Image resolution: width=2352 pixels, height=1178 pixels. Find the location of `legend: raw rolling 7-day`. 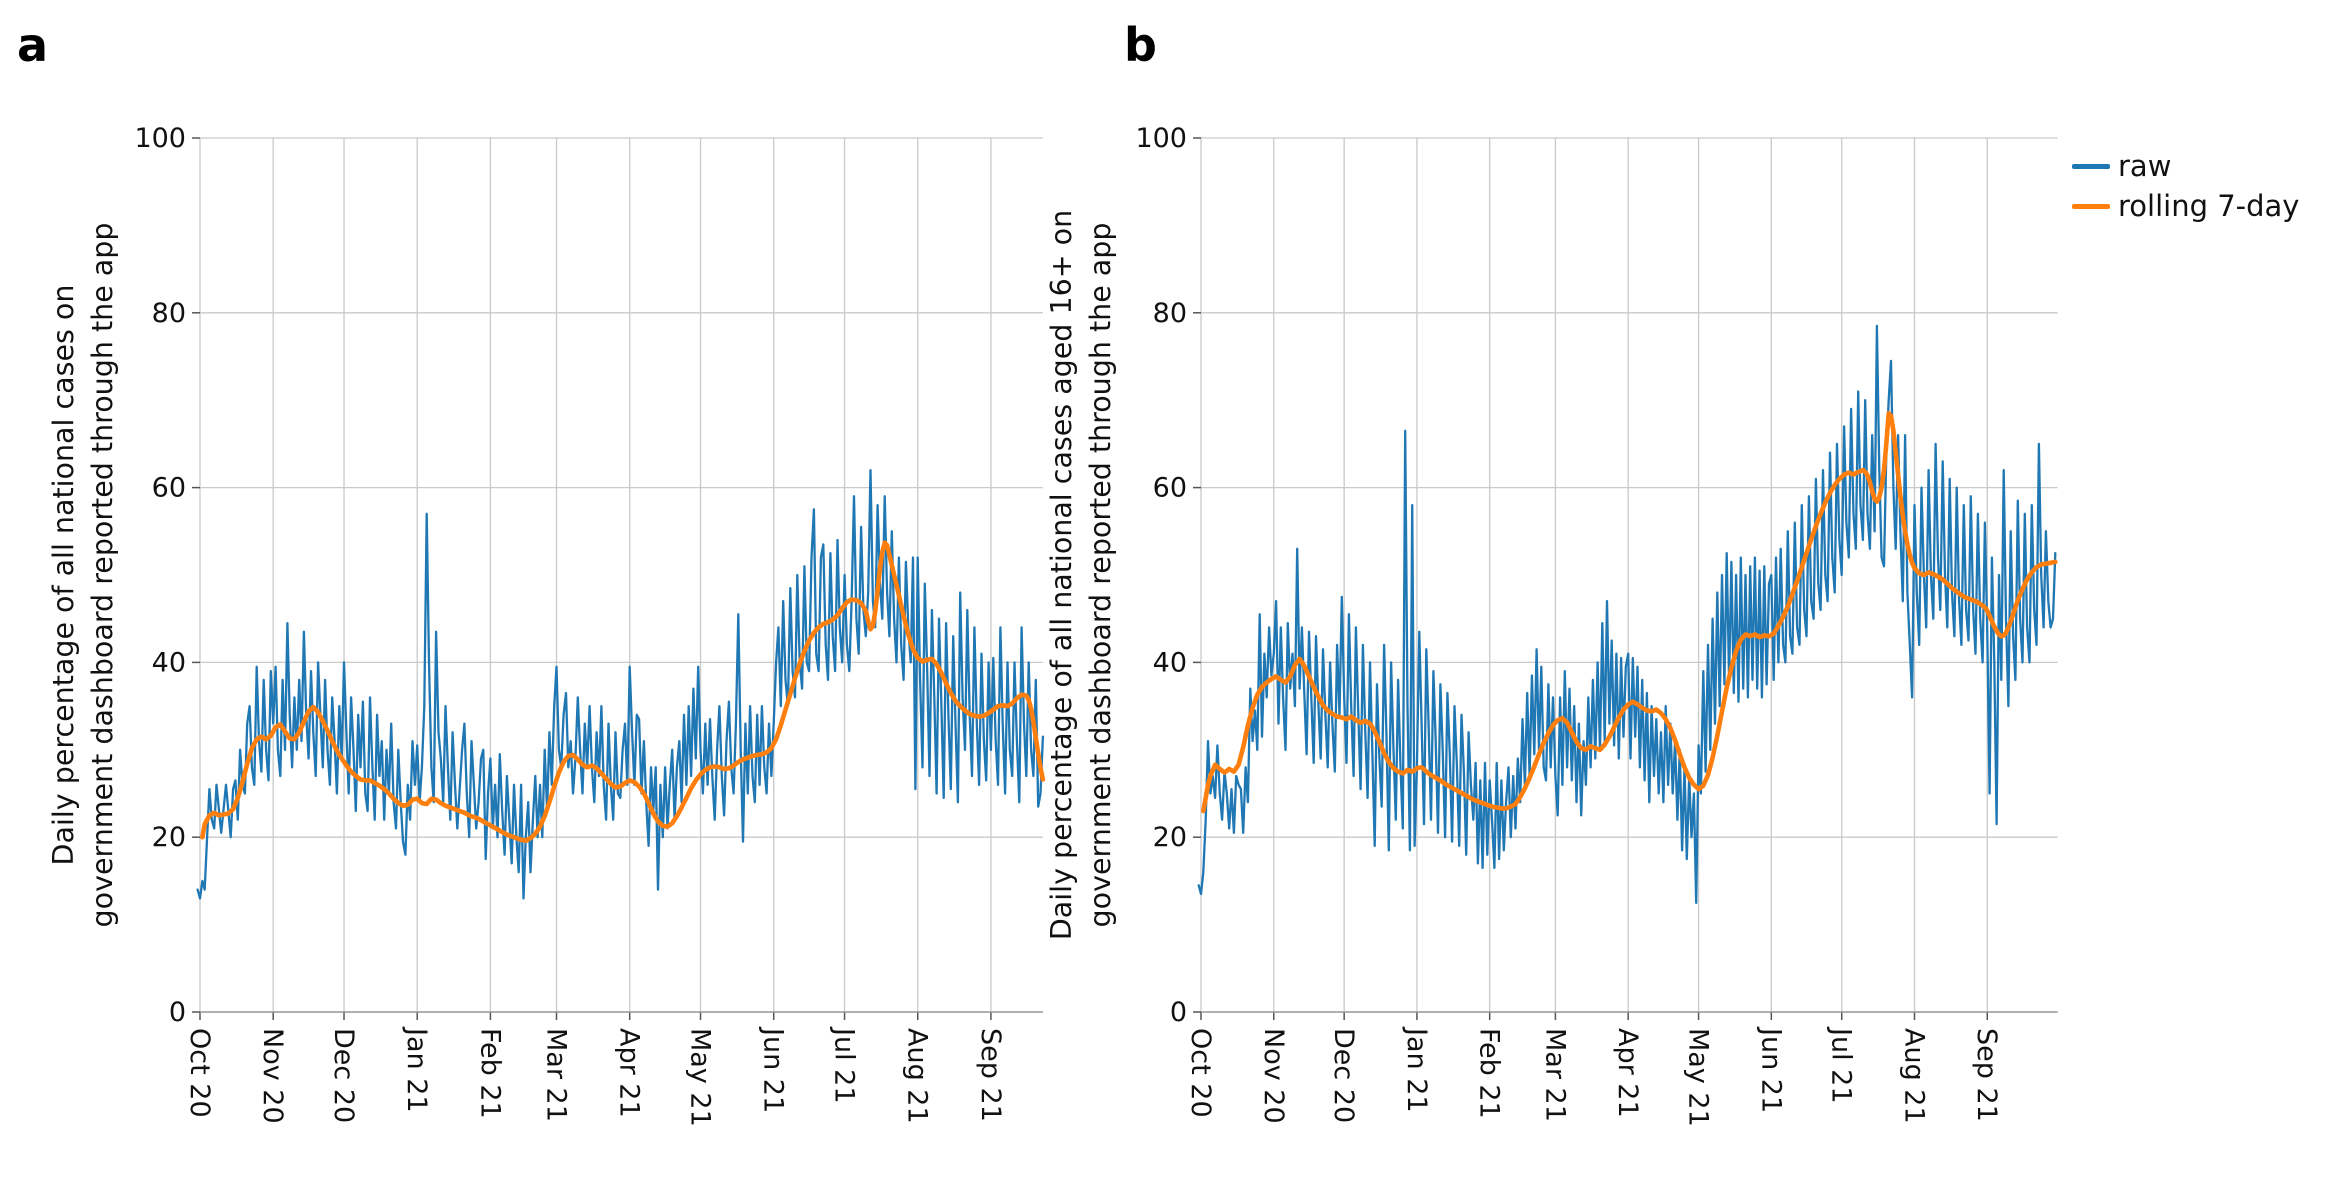

legend: raw rolling 7-day is located at coordinates (2185, 186).